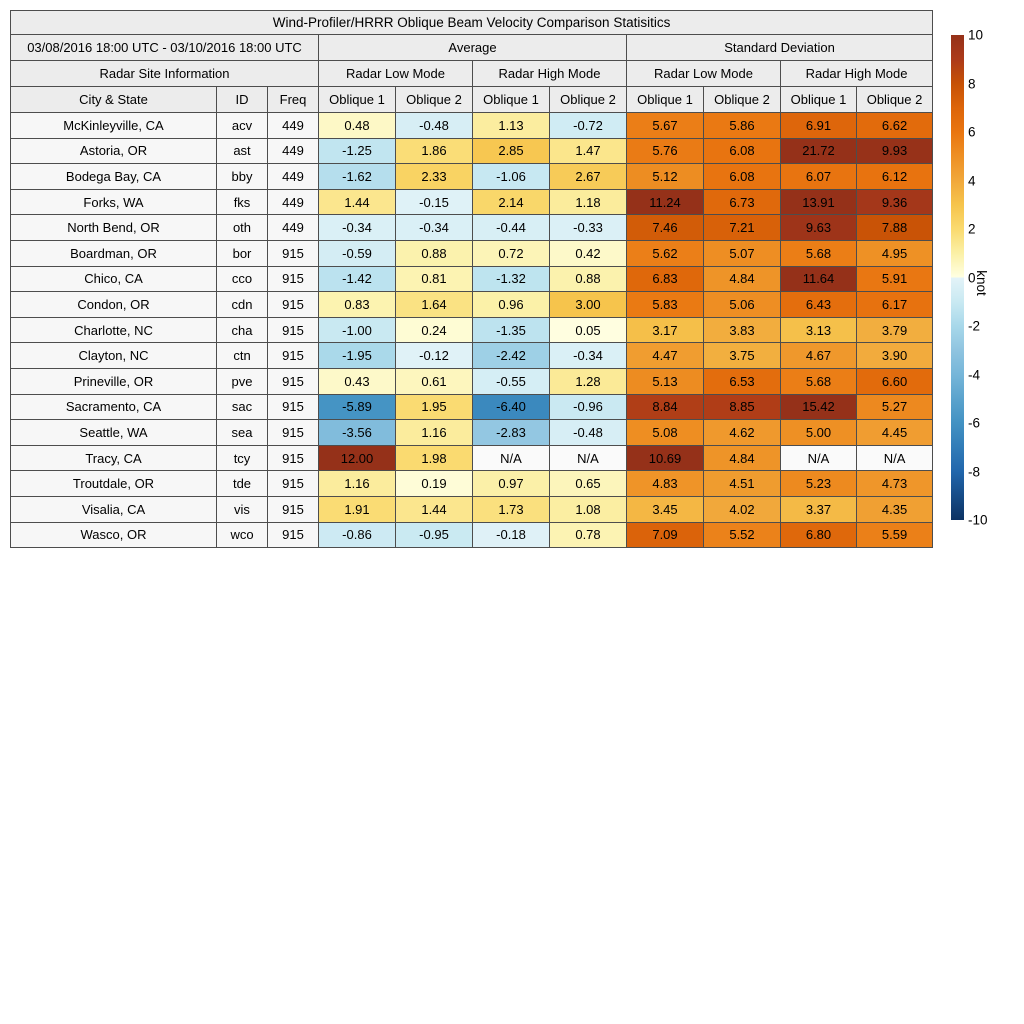  Describe the element at coordinates (434, 458) in the screenshot. I see `value-cell: 1.98` at that location.